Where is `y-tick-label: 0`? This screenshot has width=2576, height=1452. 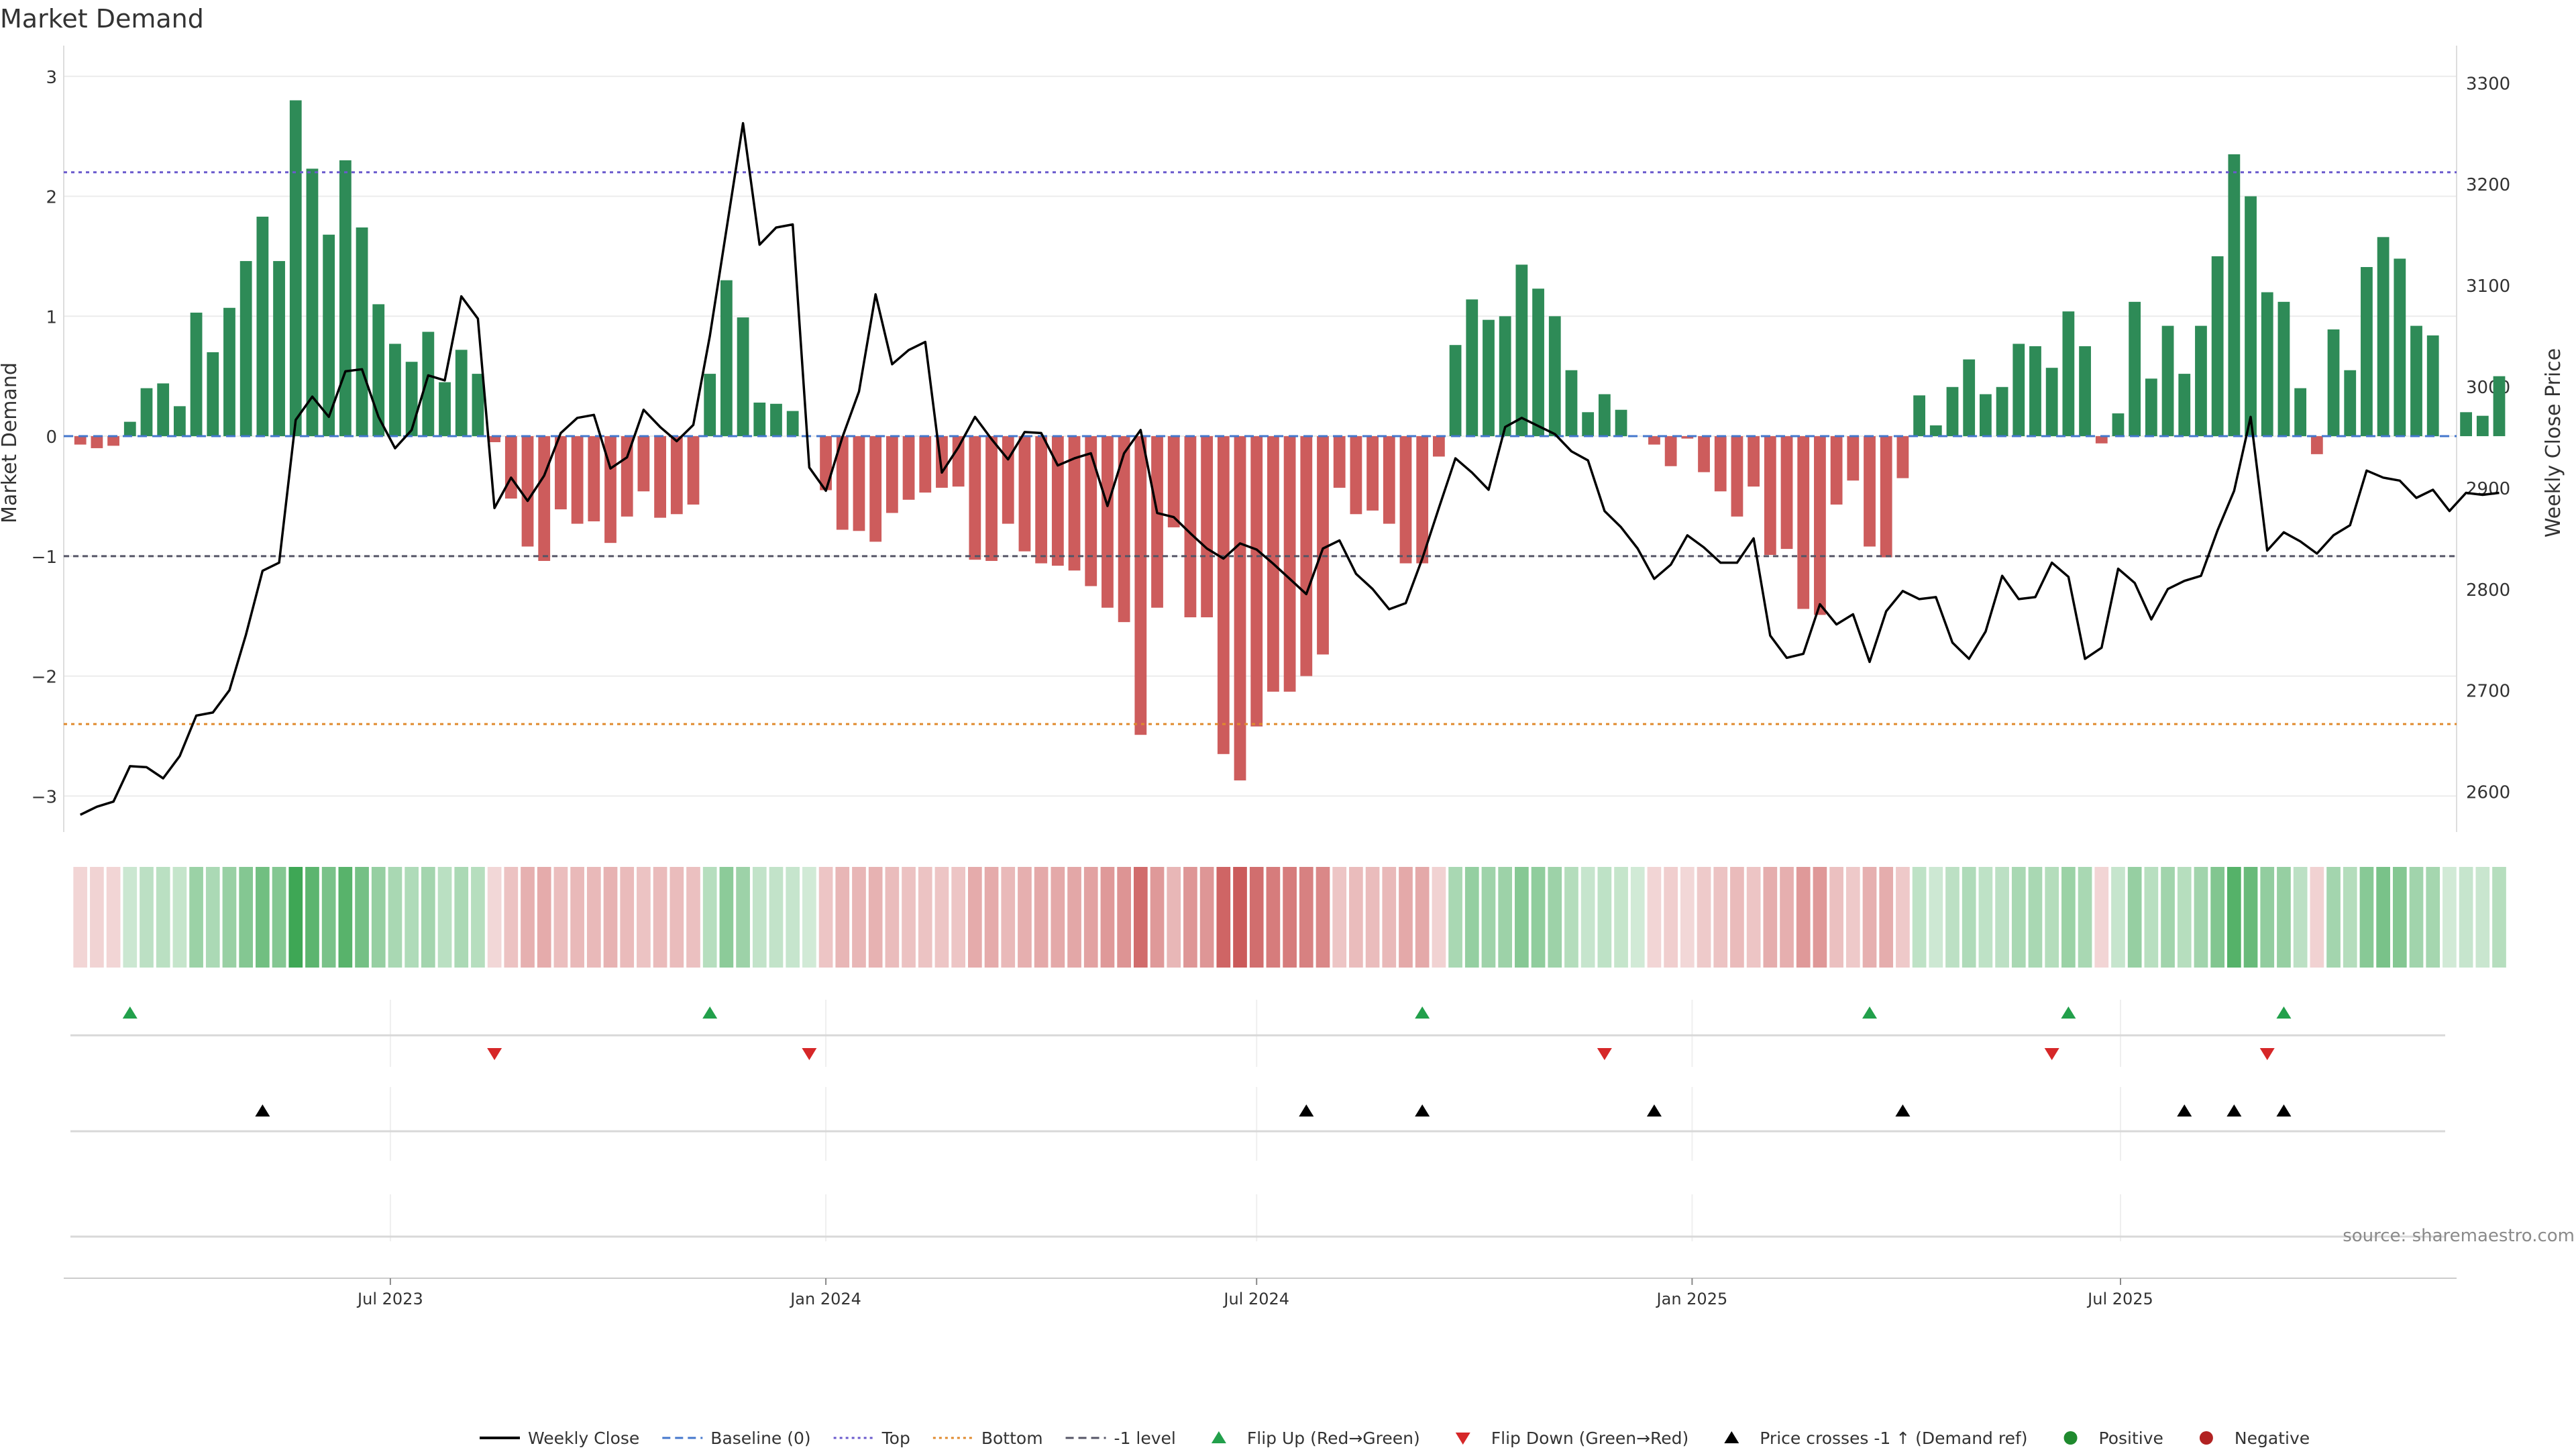 y-tick-label: 0 is located at coordinates (51, 438).